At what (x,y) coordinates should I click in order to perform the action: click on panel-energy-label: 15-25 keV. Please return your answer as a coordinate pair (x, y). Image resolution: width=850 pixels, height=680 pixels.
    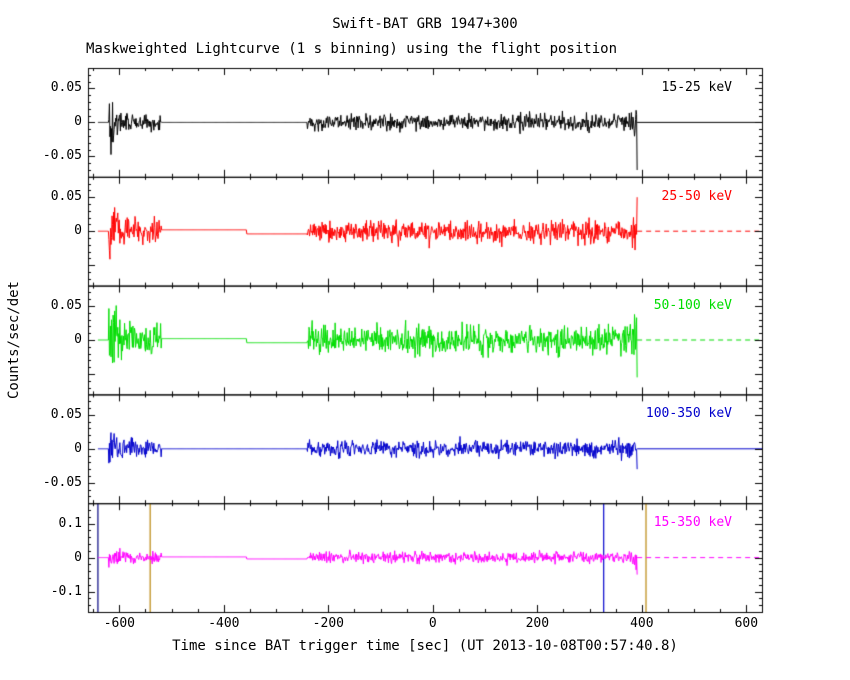
    Looking at the image, I should click on (696, 87).